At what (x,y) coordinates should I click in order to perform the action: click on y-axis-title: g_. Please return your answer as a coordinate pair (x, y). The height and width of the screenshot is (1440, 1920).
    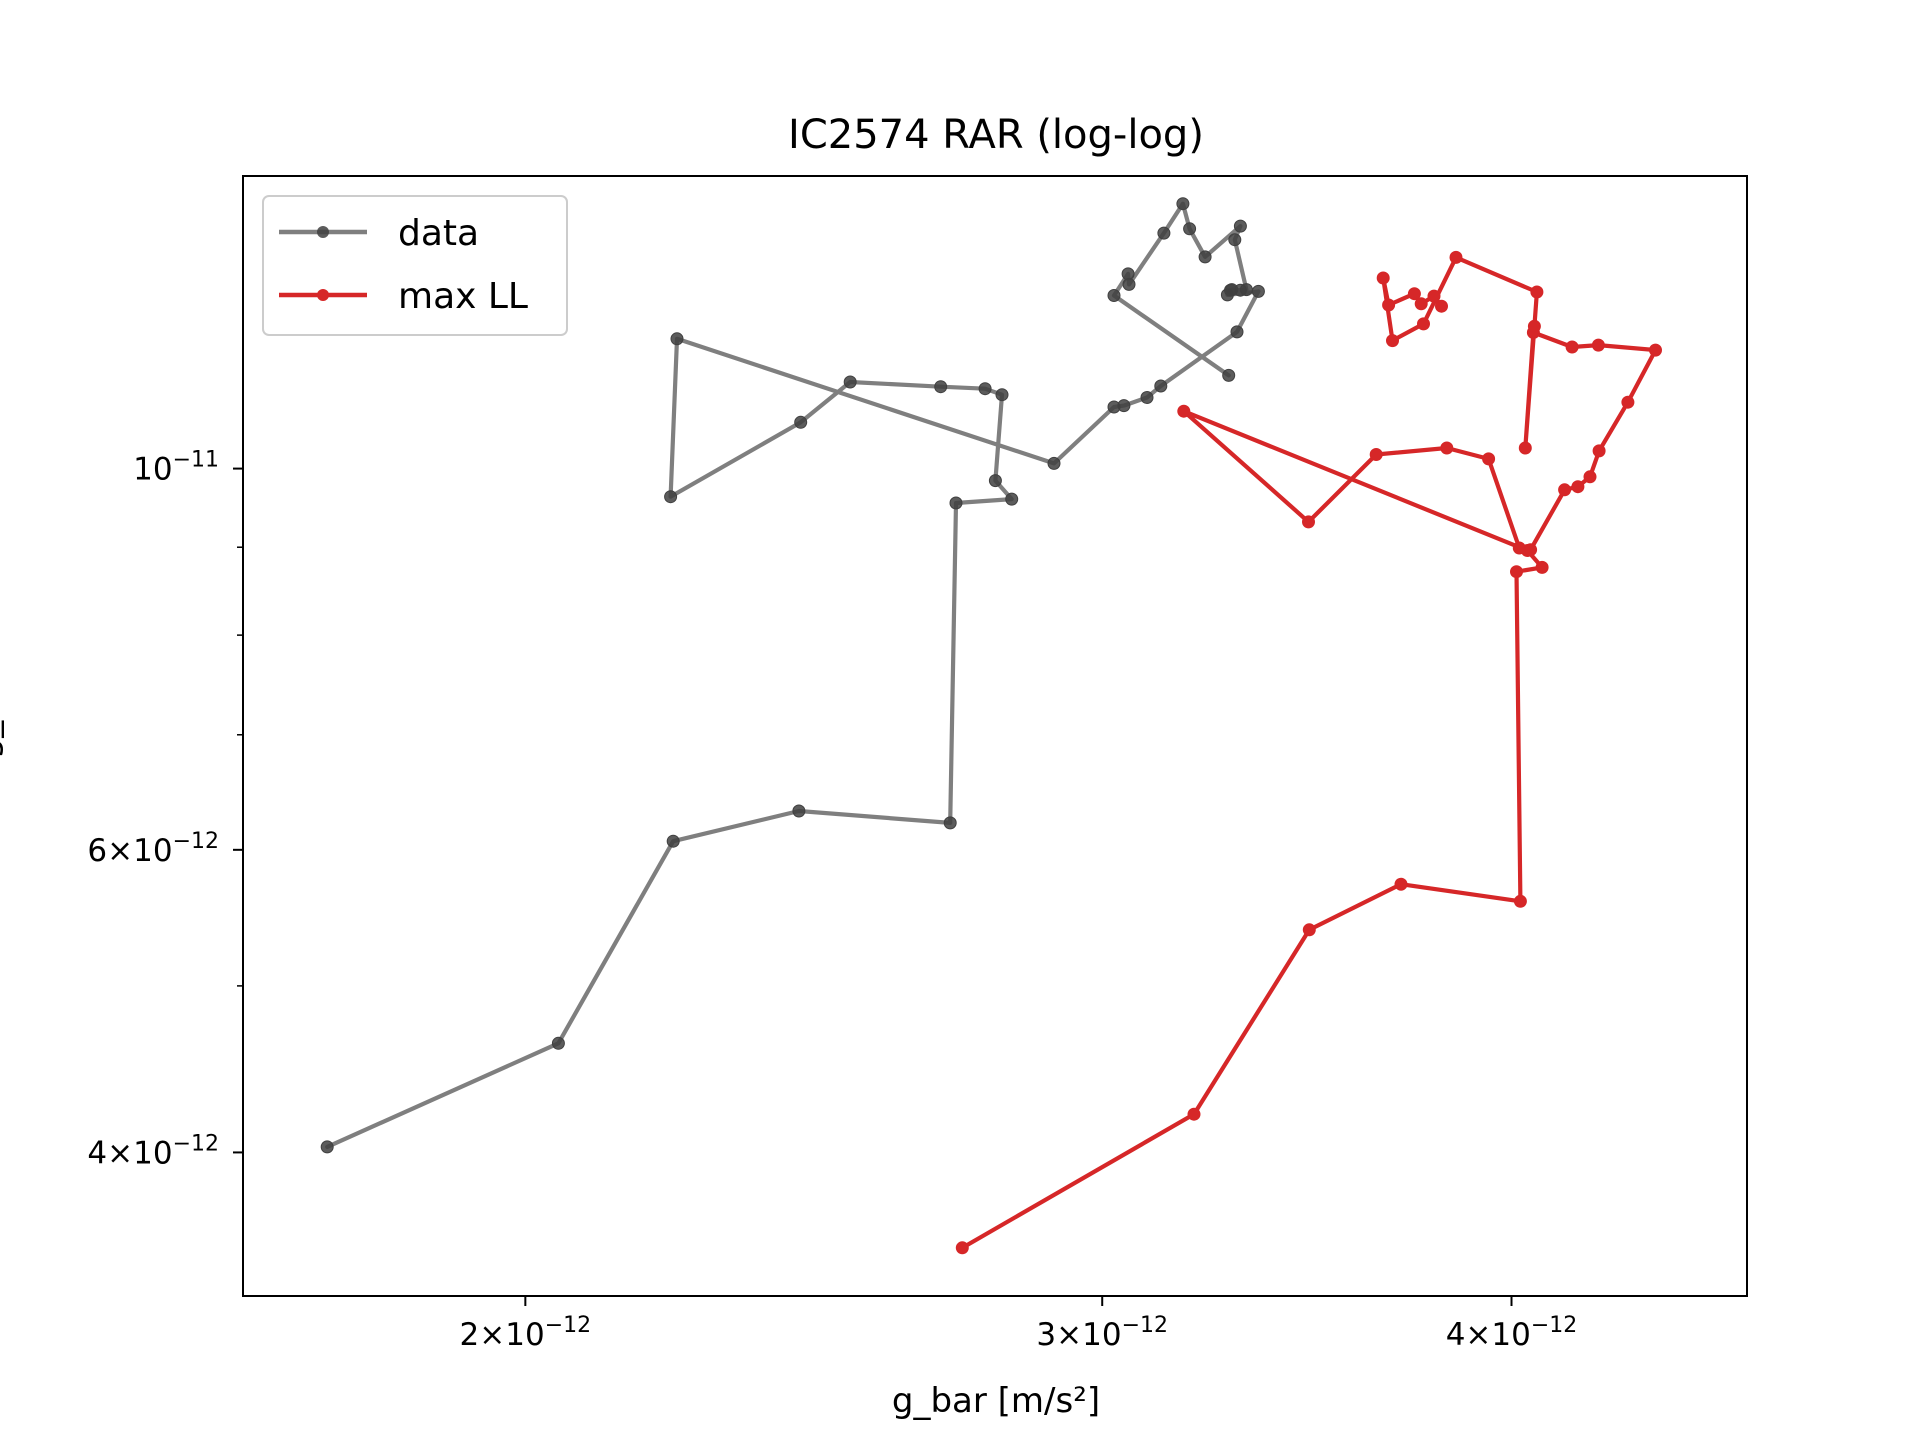
    Looking at the image, I should click on (2, 740).